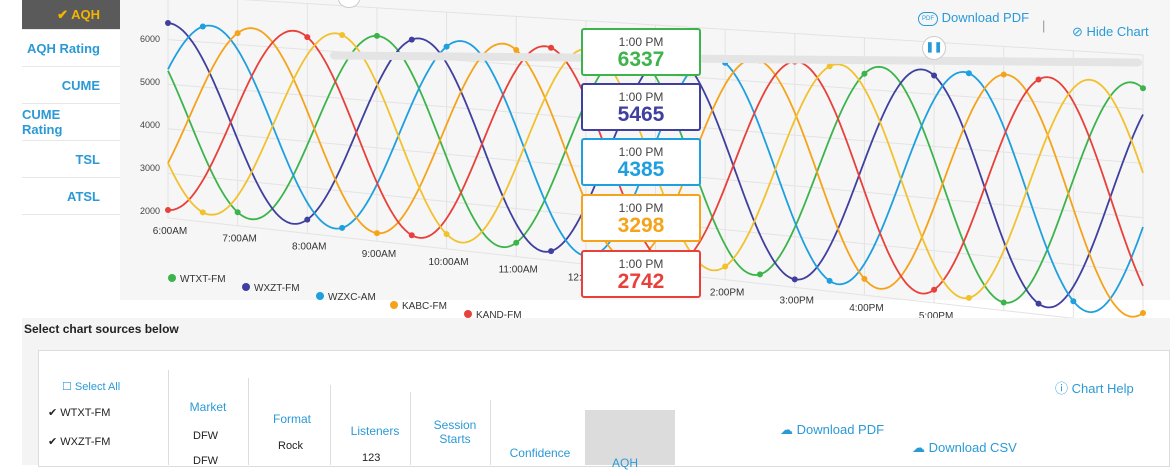 The height and width of the screenshot is (470, 1170). Describe the element at coordinates (150, 125) in the screenshot. I see `y-tick-label: 4000` at that location.